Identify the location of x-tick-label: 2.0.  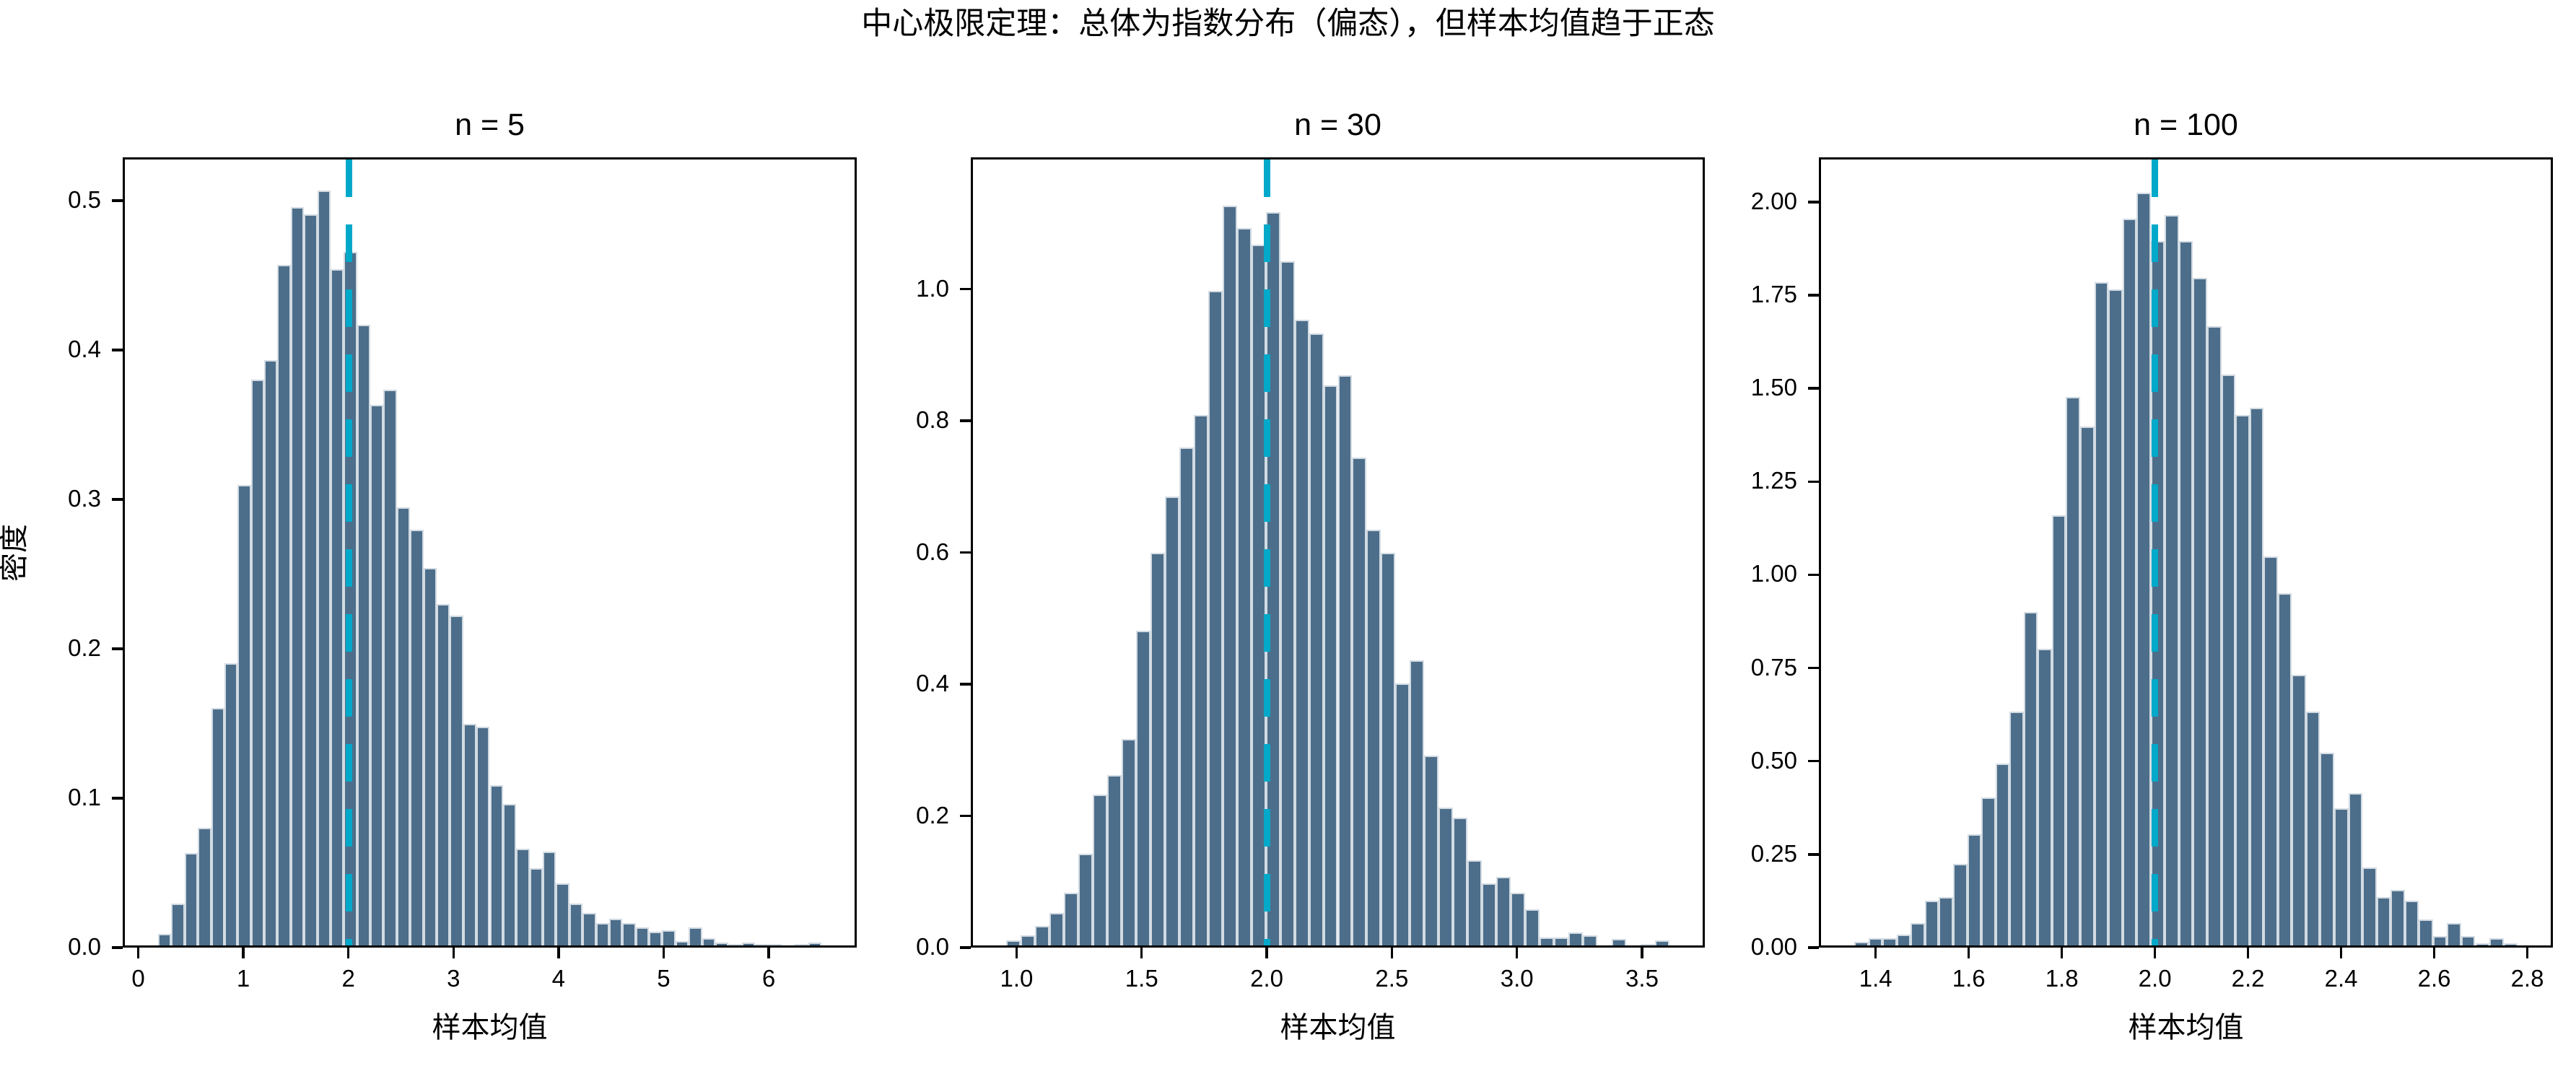
(1266, 978).